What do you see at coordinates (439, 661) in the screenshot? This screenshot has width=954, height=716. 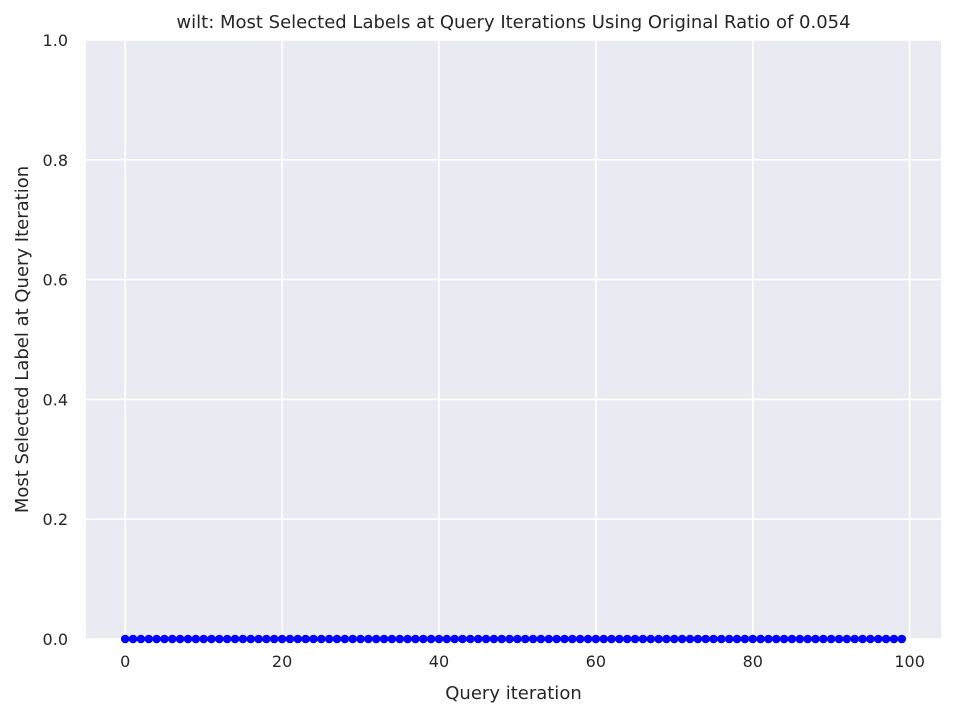 I see `x-tick-label: 40` at bounding box center [439, 661].